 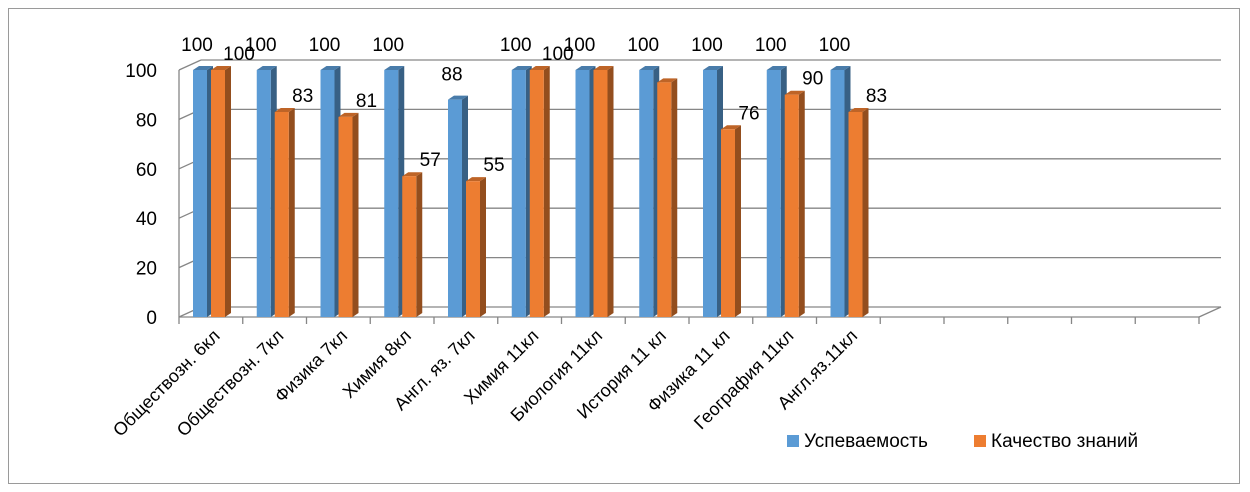 I want to click on data-label: 81, so click(x=366, y=101).